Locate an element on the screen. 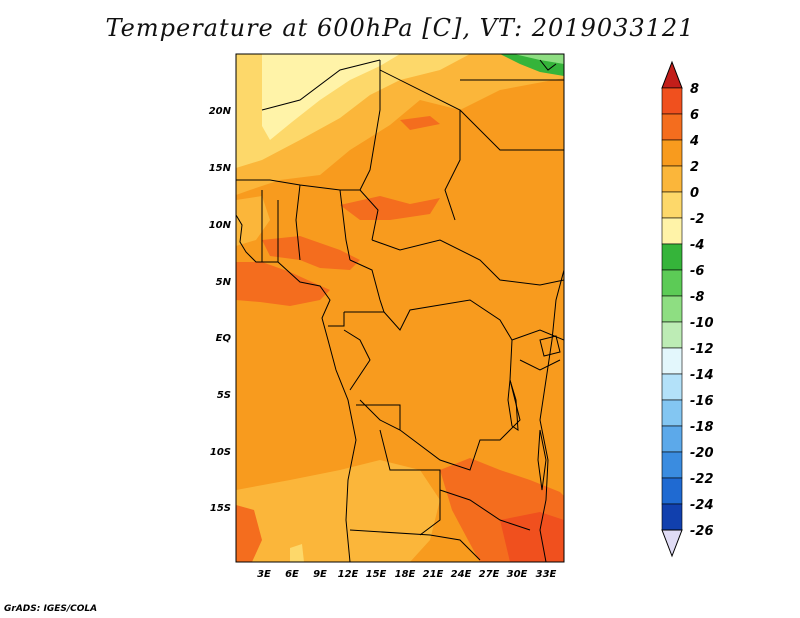  colorbar-labels: 8 6 4 2 0 -2 -4 -6 -8 -10 -12 -14 -16 -18 -20 -22 -24 -26 is located at coordinates (701, 310).